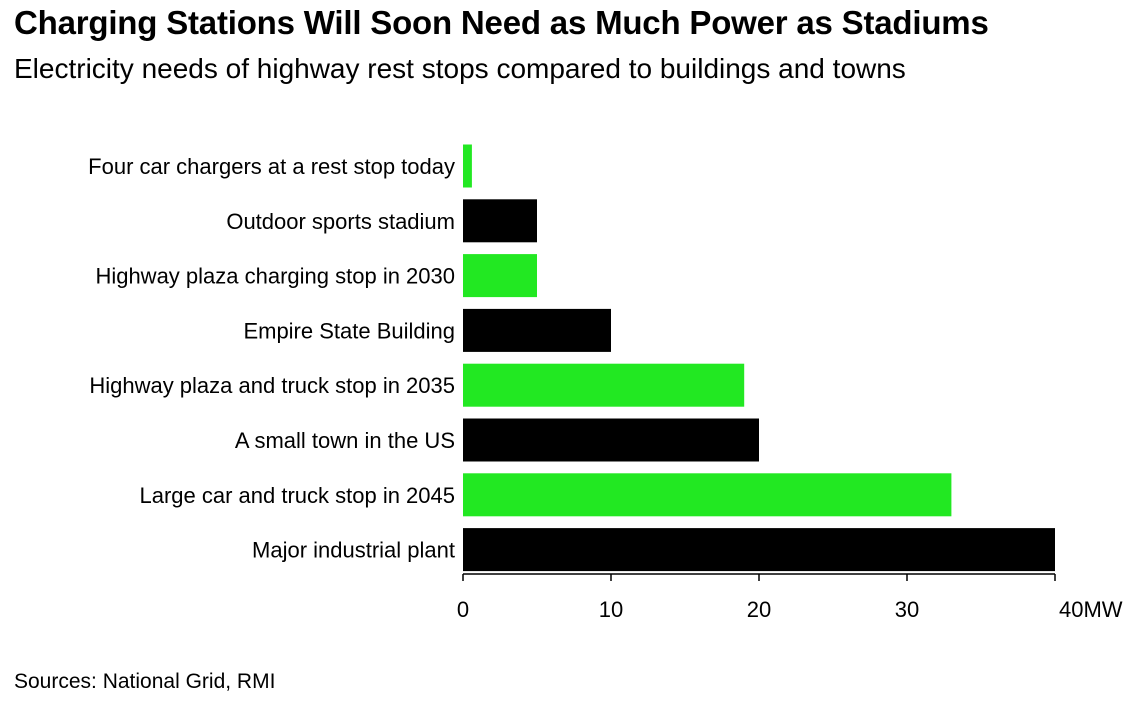 The height and width of the screenshot is (704, 1140). I want to click on x-tick-label: 0, so click(463, 609).